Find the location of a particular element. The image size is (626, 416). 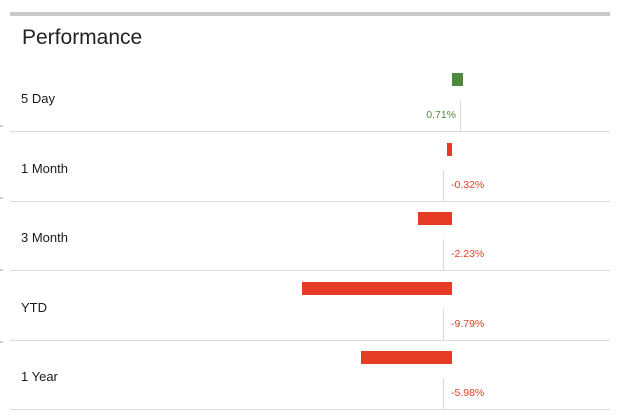

percent-label: -0.32% is located at coordinates (468, 185).